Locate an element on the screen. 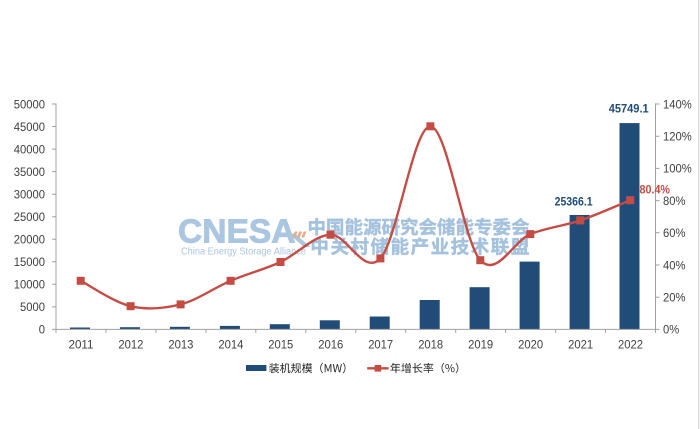 Image resolution: width=700 pixels, height=429 pixels. svg-text: 2012 is located at coordinates (130, 345).